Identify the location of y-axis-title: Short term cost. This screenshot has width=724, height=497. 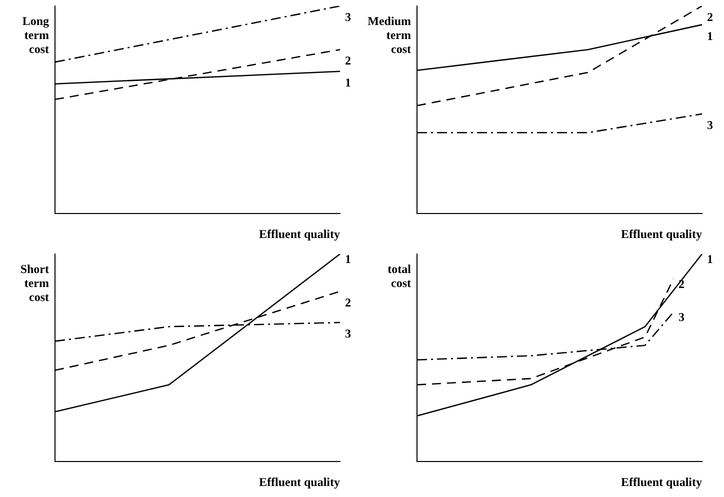
(34, 283).